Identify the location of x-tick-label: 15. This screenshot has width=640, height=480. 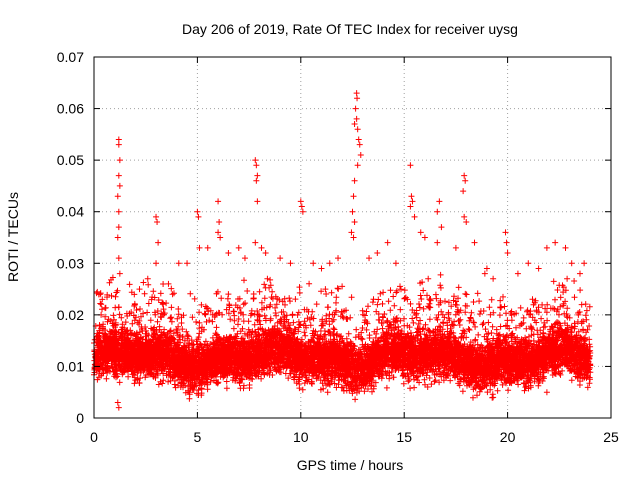
(404, 437).